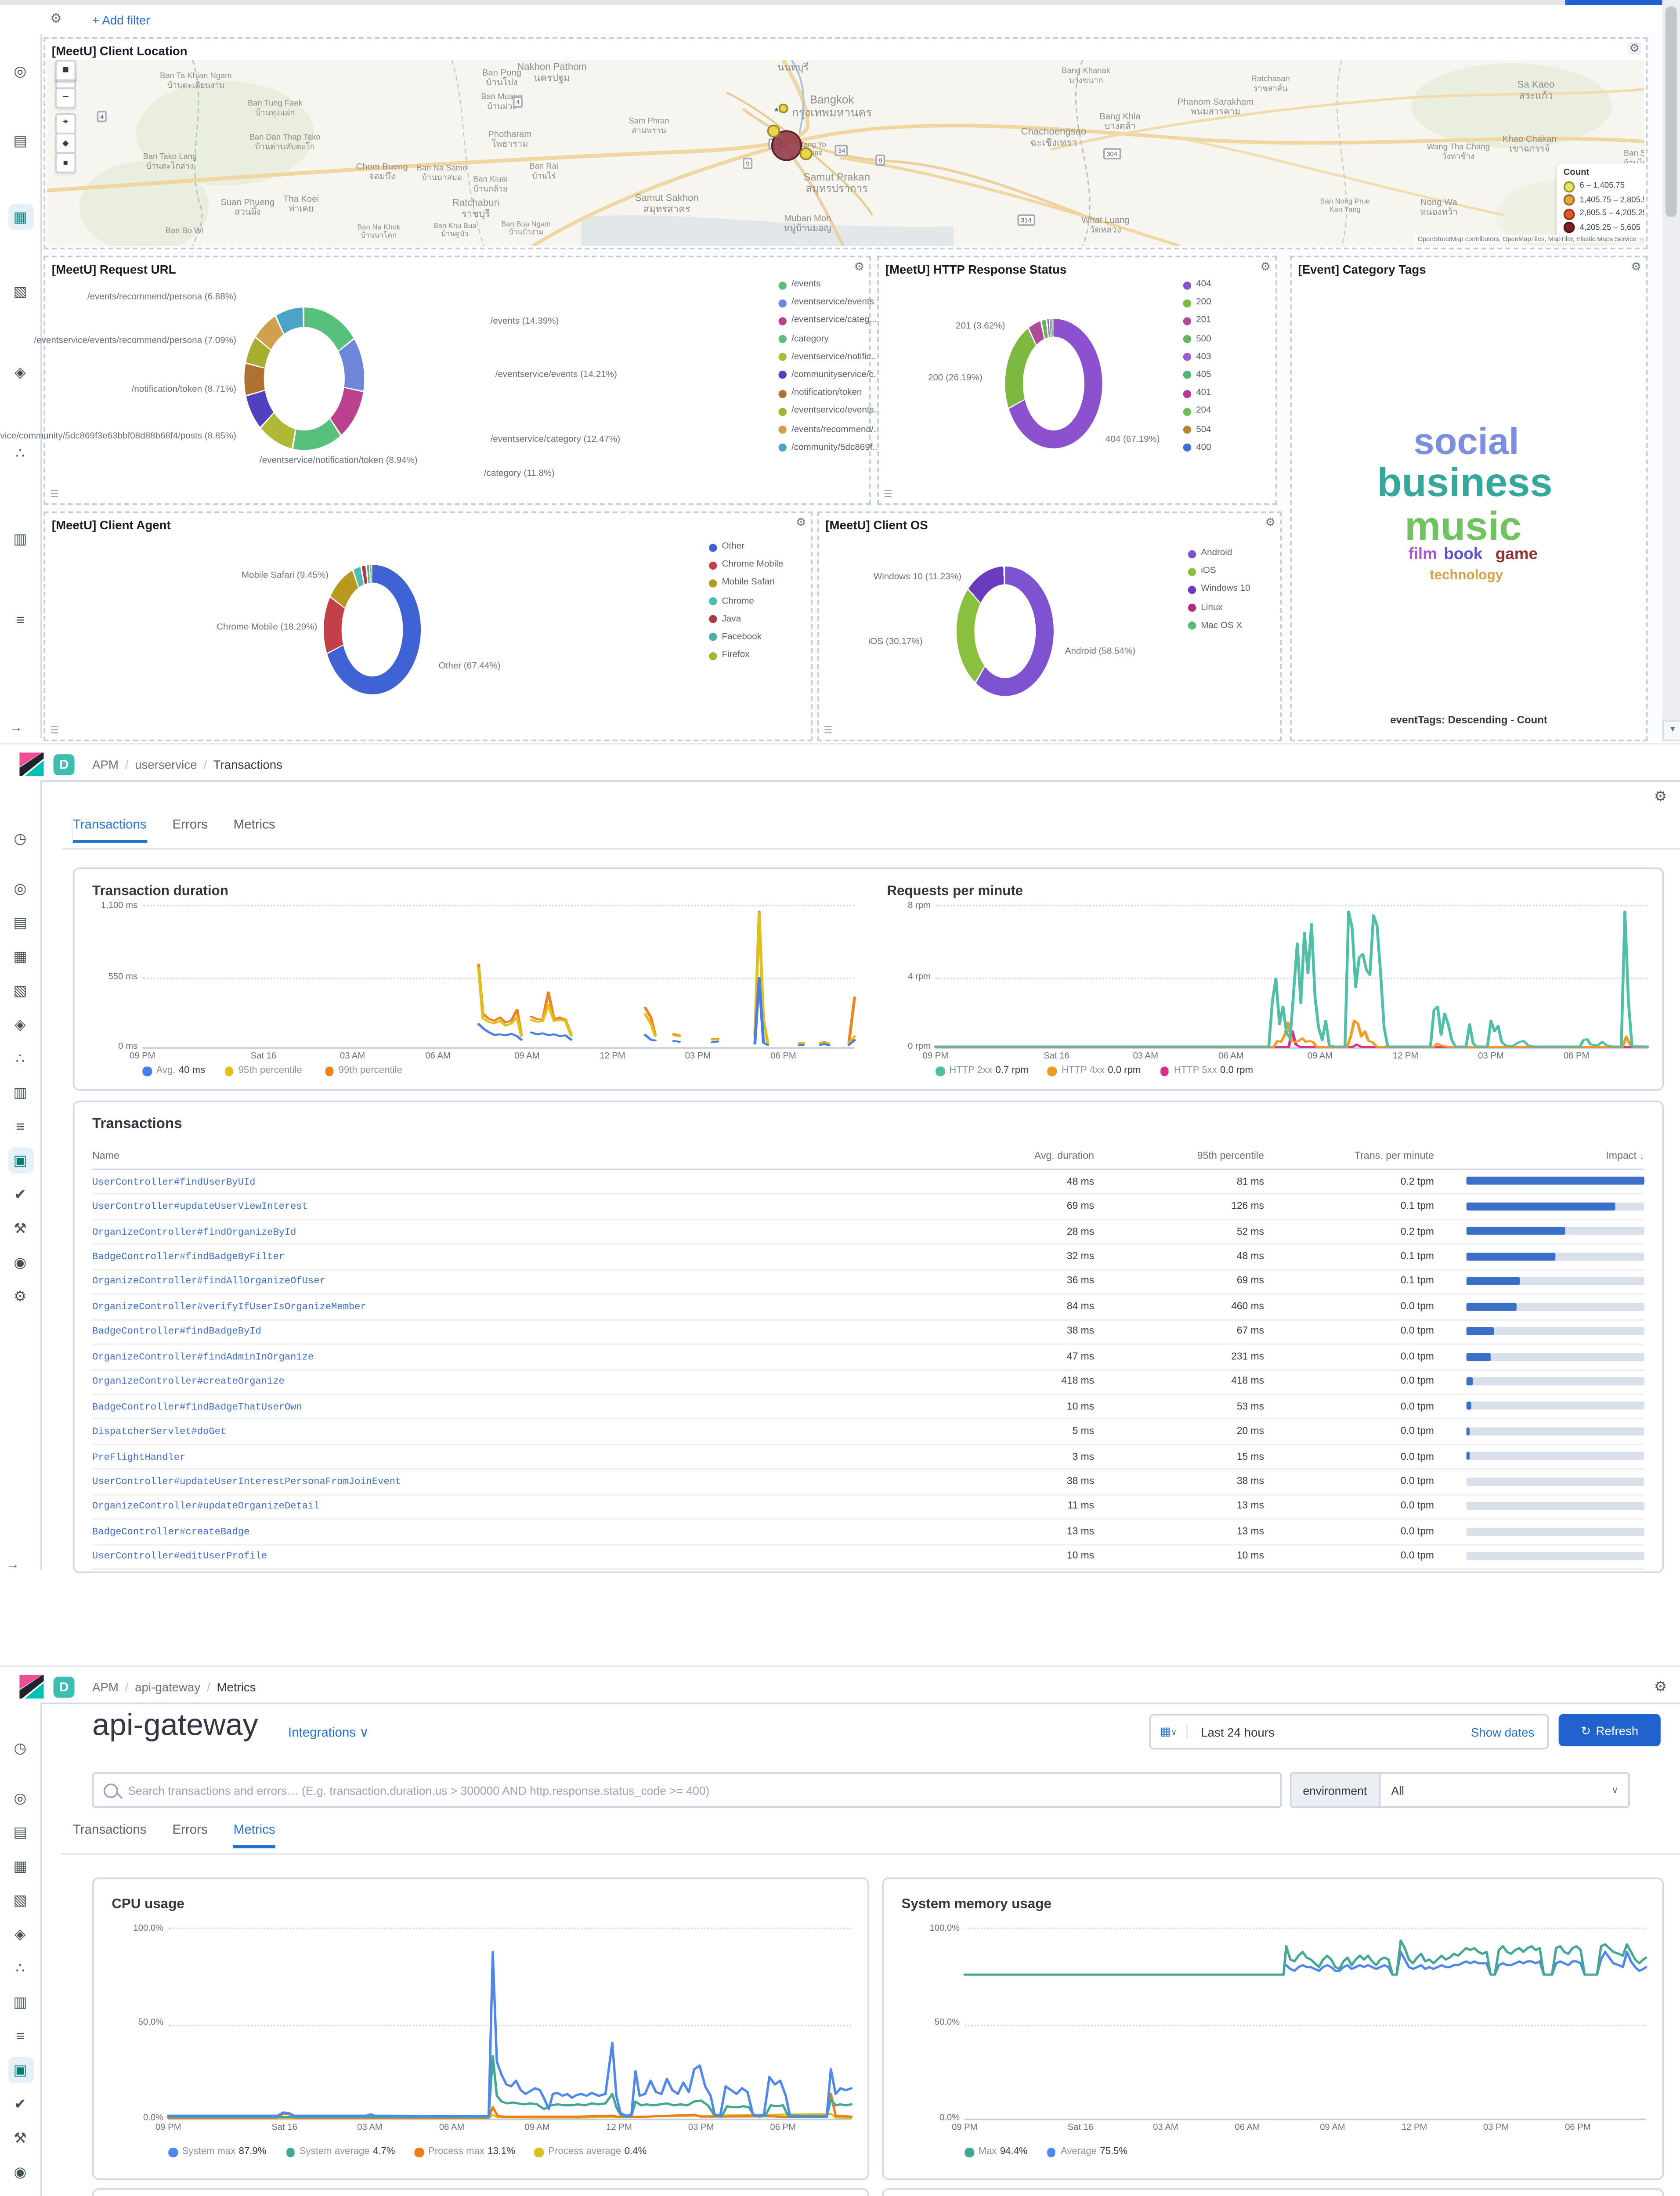  I want to click on search-input, so click(702, 1790).